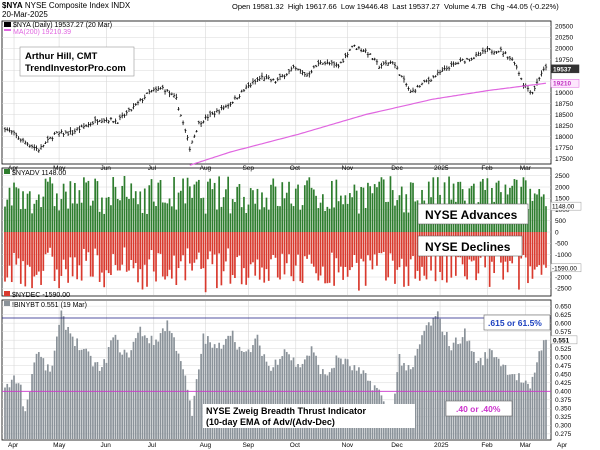  I want to click on breadth-x-tick-label: Jun, so click(105, 445).